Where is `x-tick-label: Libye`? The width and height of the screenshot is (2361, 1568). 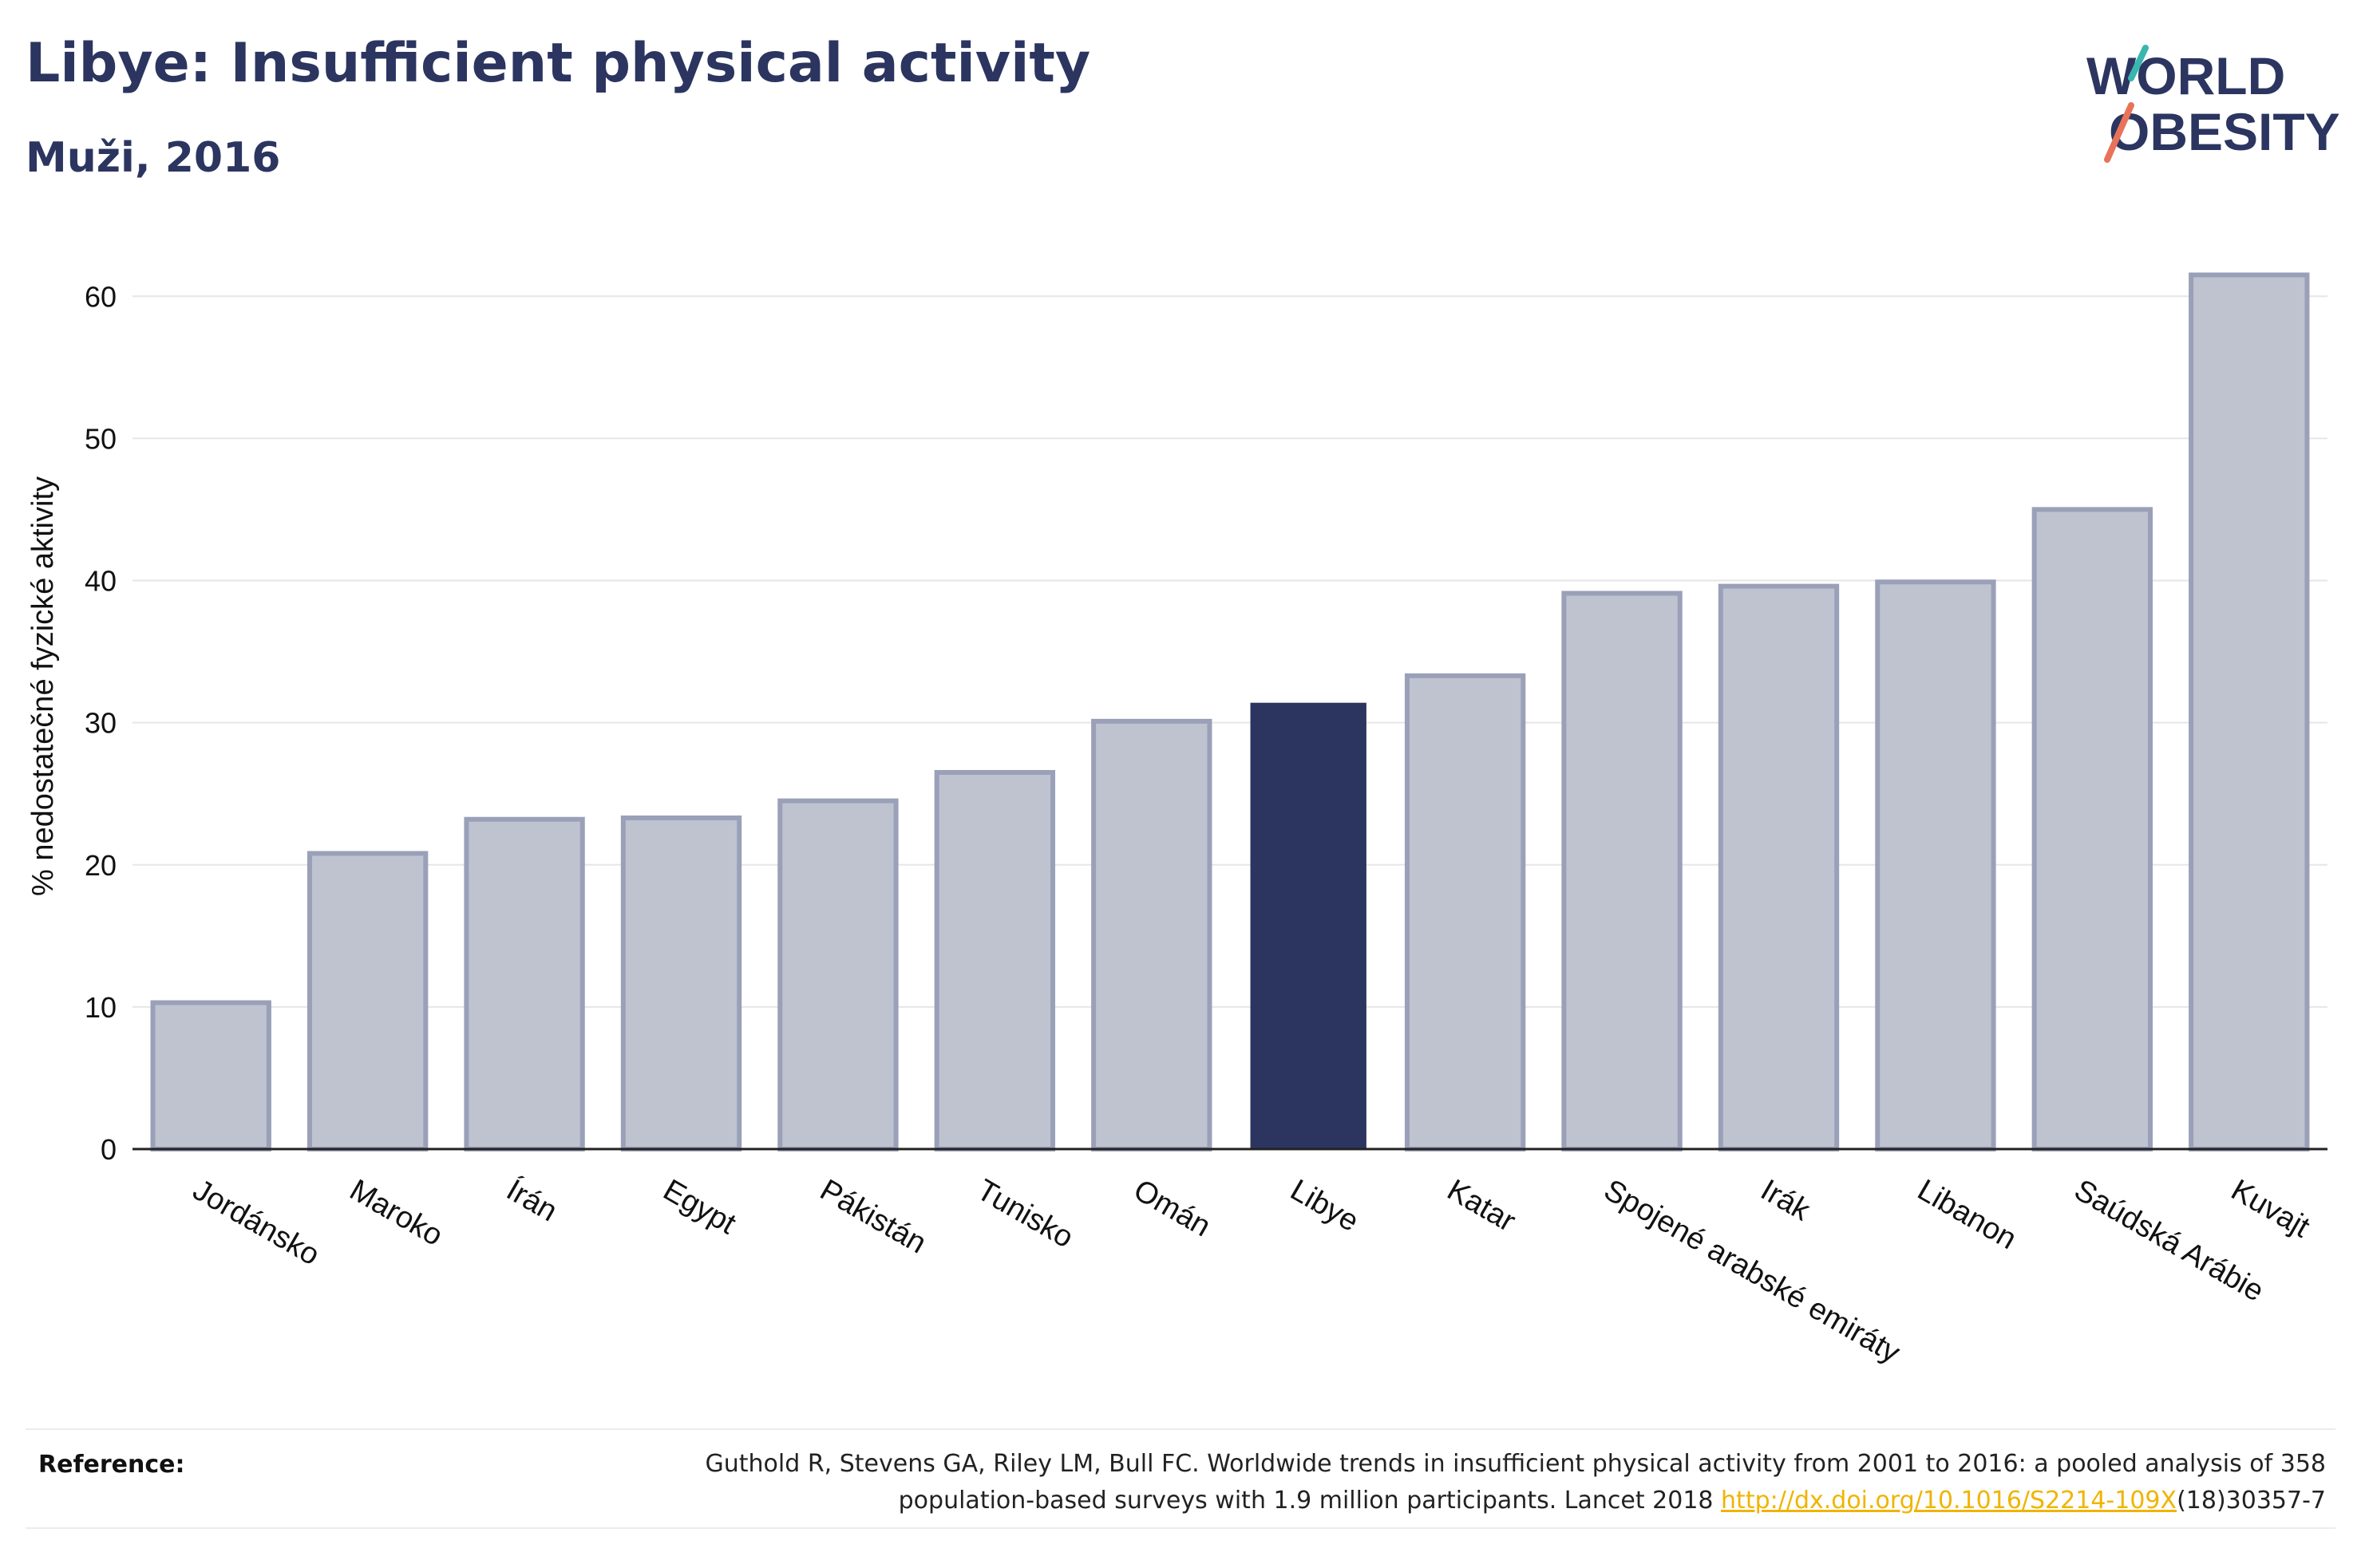 x-tick-label: Libye is located at coordinates (1325, 1205).